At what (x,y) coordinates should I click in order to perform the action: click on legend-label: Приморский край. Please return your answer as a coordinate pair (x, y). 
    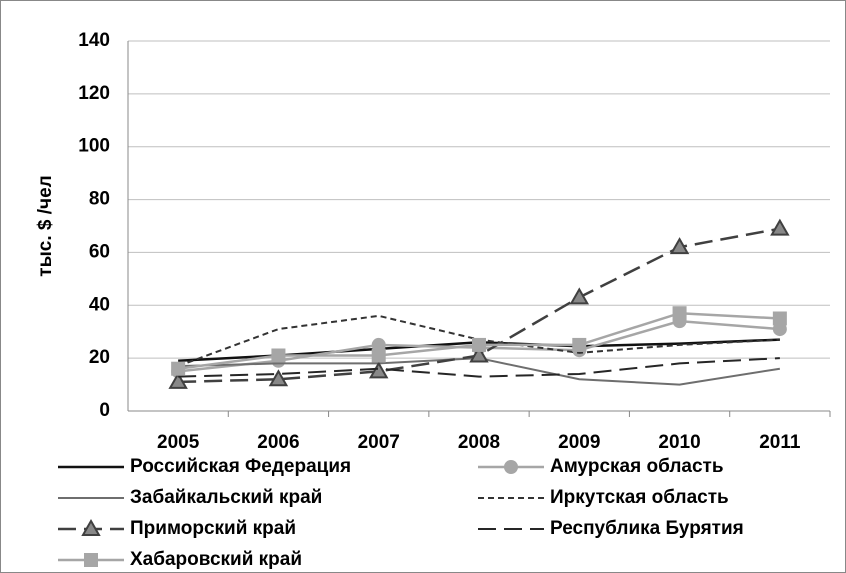
    Looking at the image, I should click on (213, 528).